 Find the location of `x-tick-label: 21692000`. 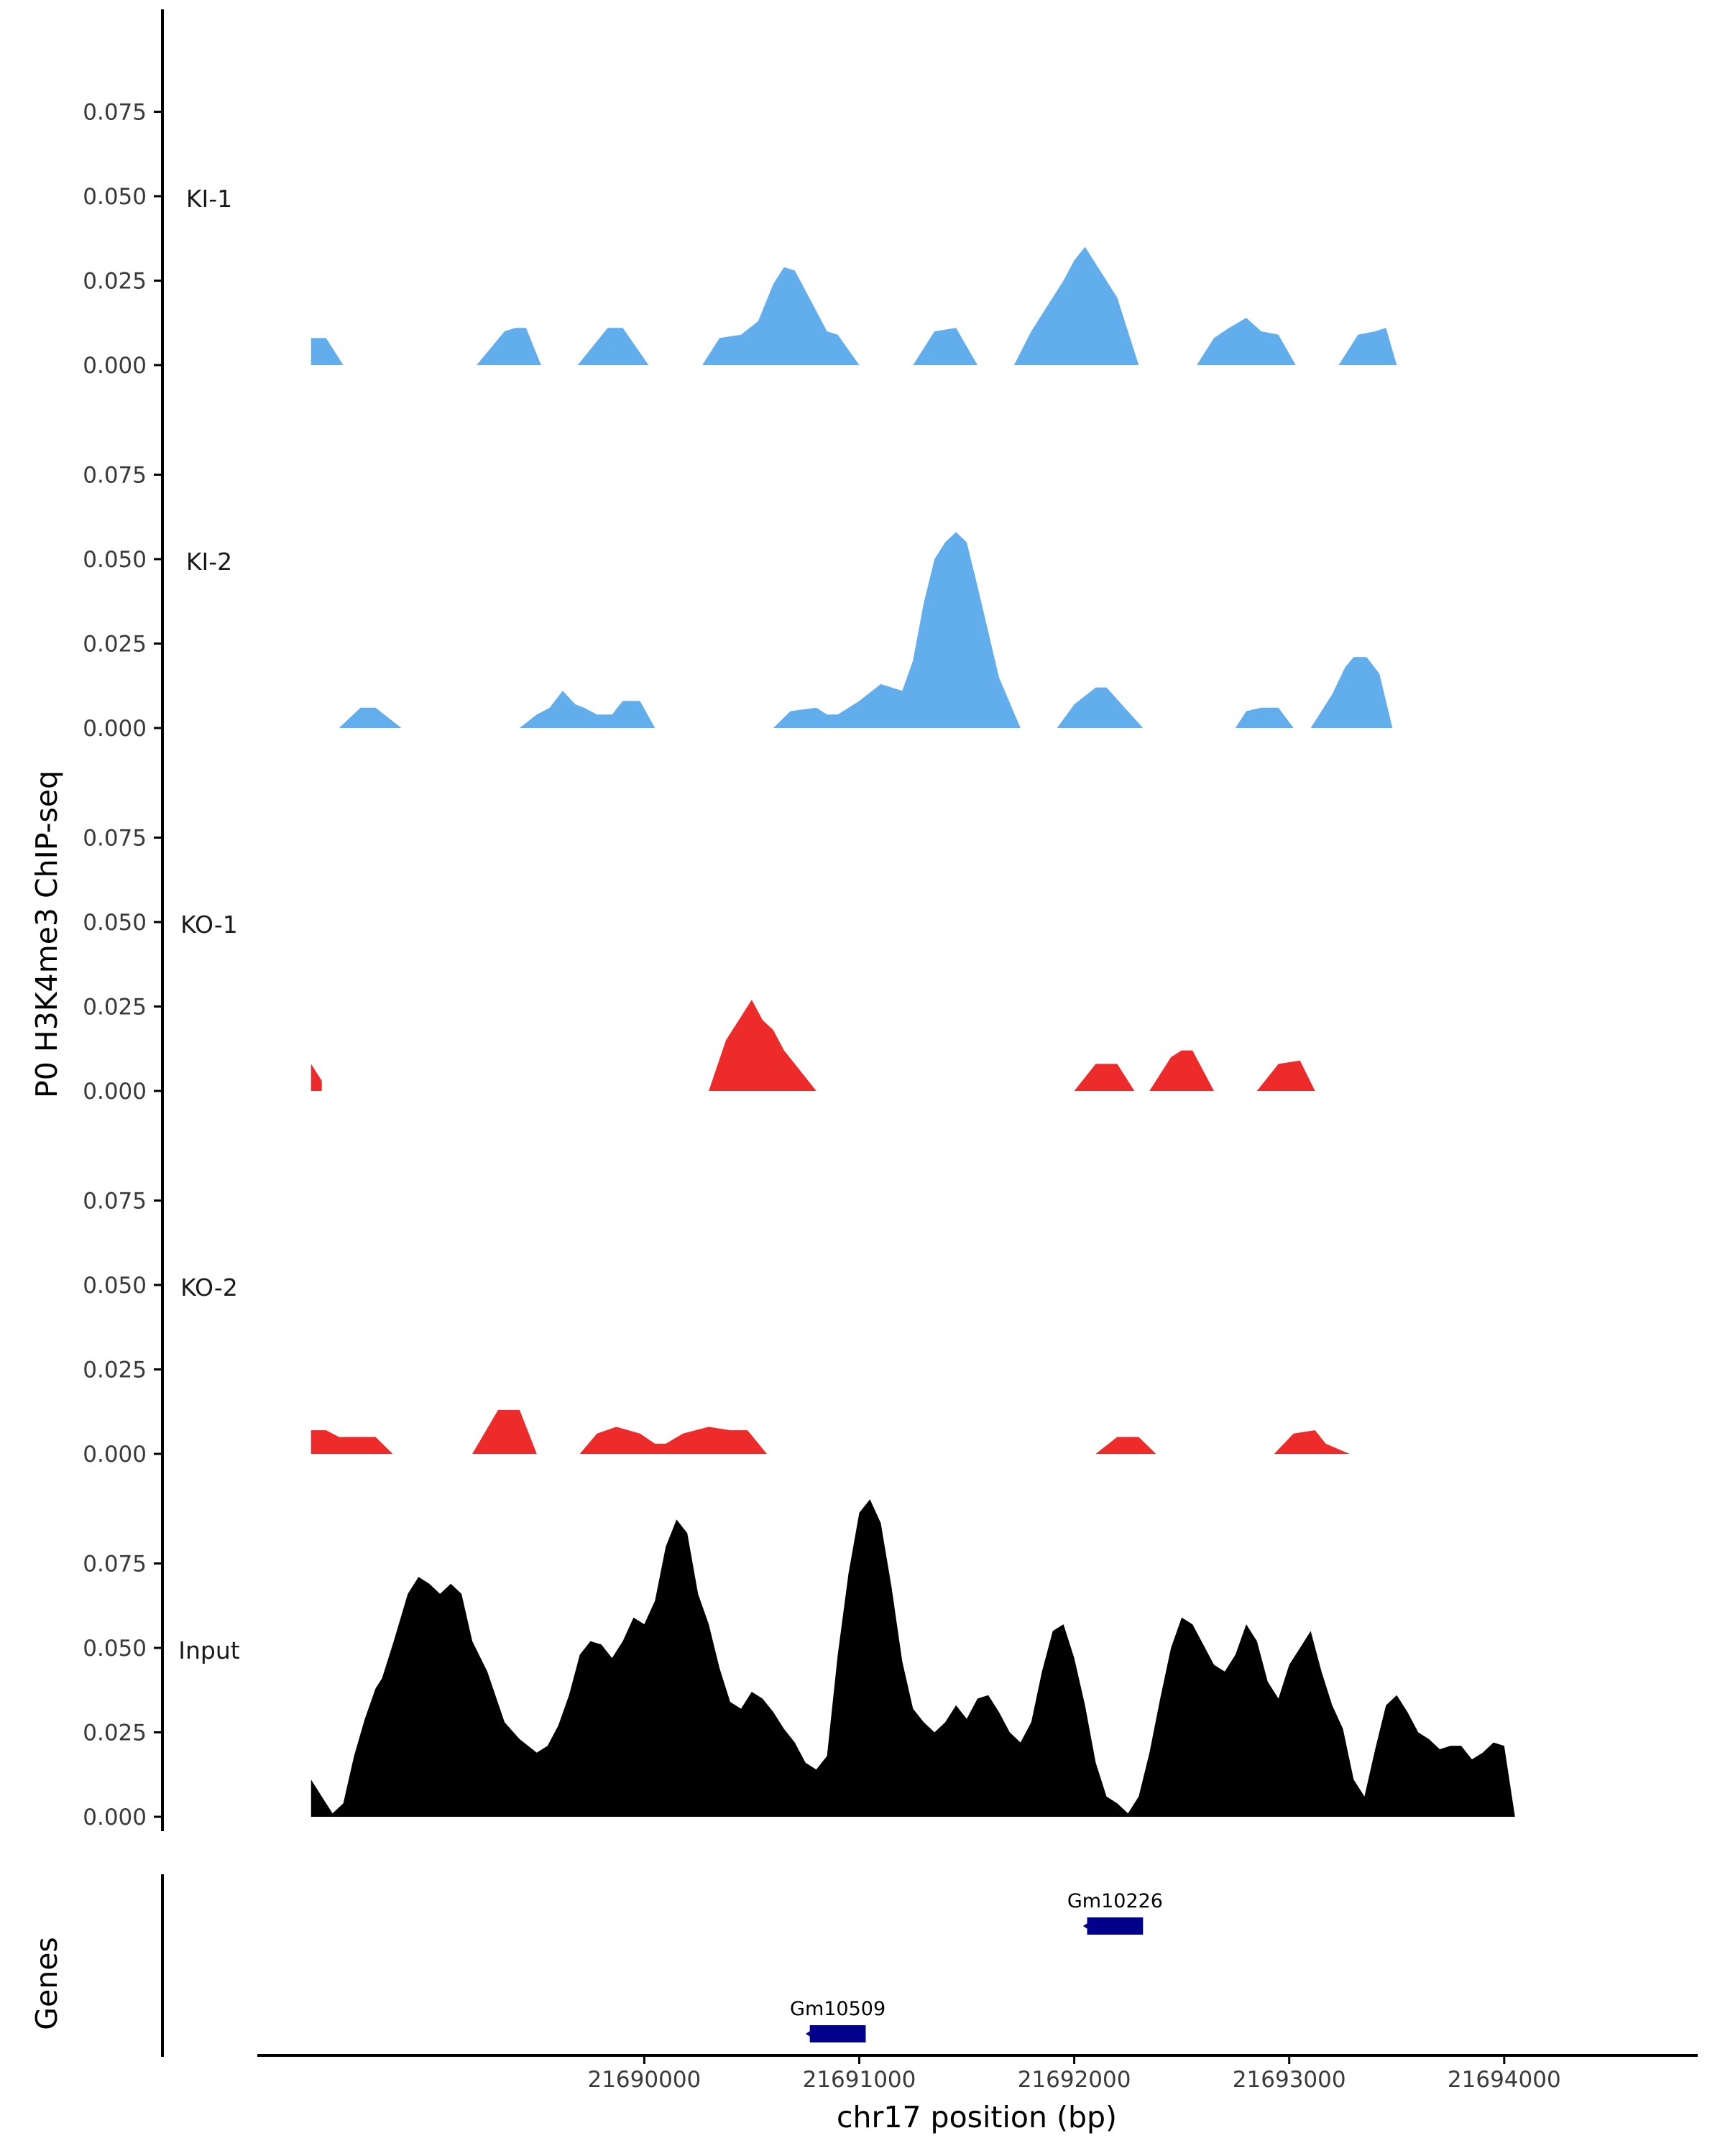

x-tick-label: 21692000 is located at coordinates (1074, 2080).